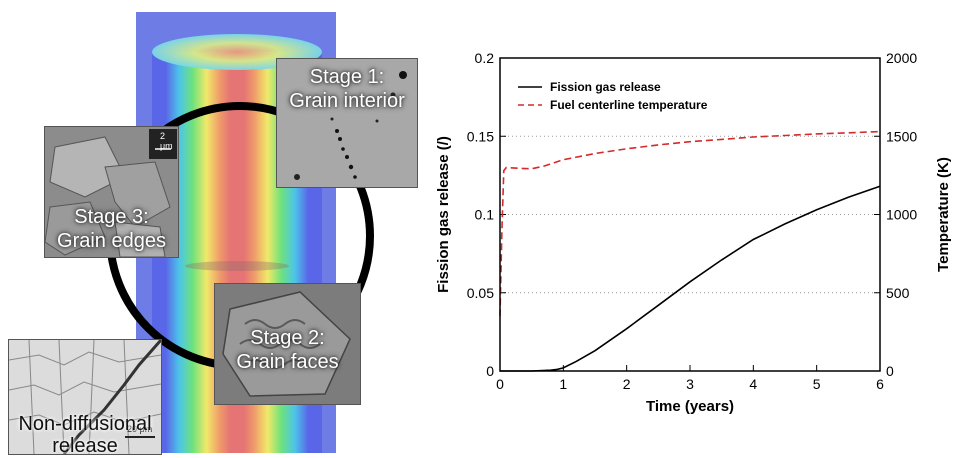 This screenshot has width=955, height=458. I want to click on x-tick-label: 1, so click(563, 384).